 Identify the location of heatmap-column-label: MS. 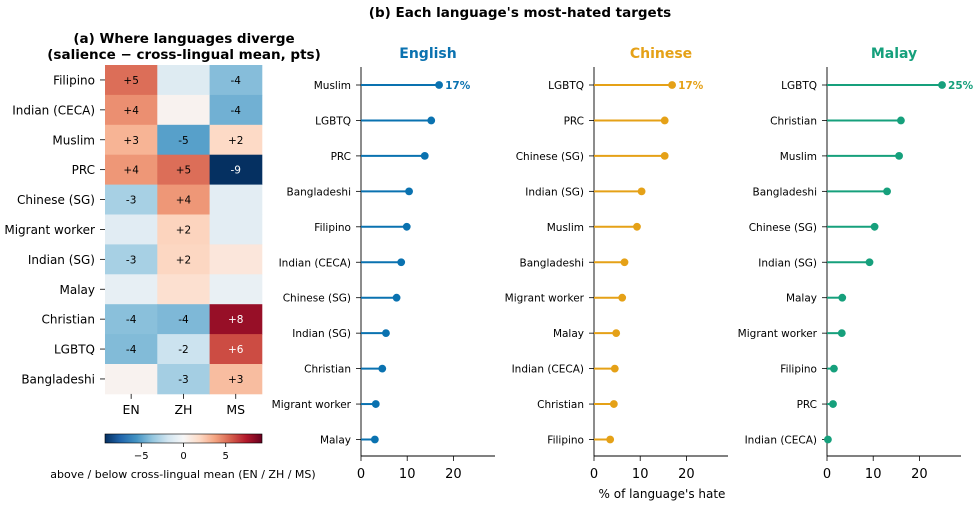
(235, 409).